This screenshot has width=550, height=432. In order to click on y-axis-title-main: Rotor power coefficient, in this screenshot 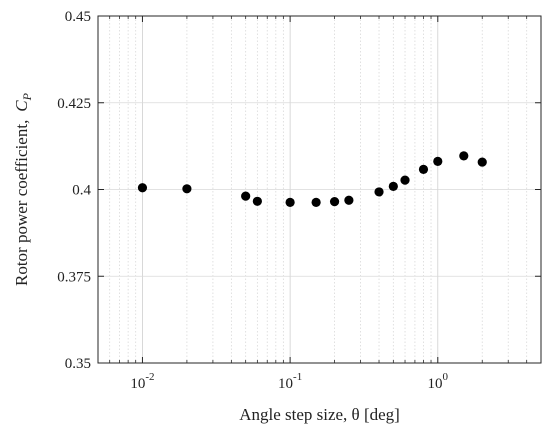, I will do `click(21, 203)`.